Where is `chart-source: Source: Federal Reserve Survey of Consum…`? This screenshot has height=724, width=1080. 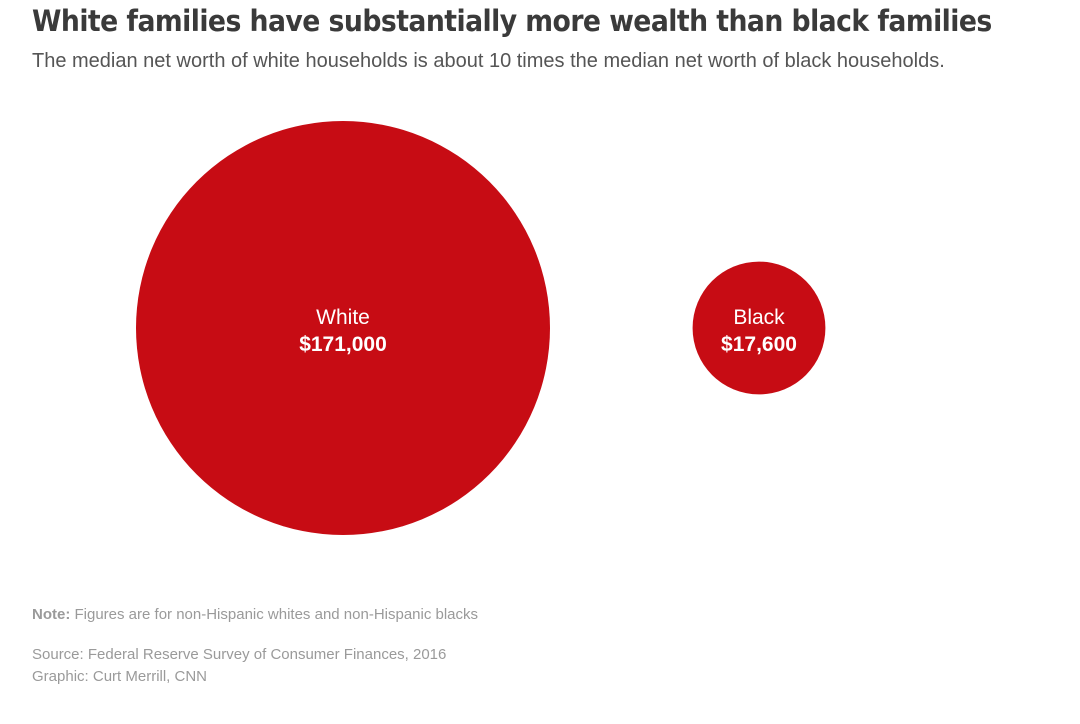 chart-source: Source: Federal Reserve Survey of Consum… is located at coordinates (239, 654).